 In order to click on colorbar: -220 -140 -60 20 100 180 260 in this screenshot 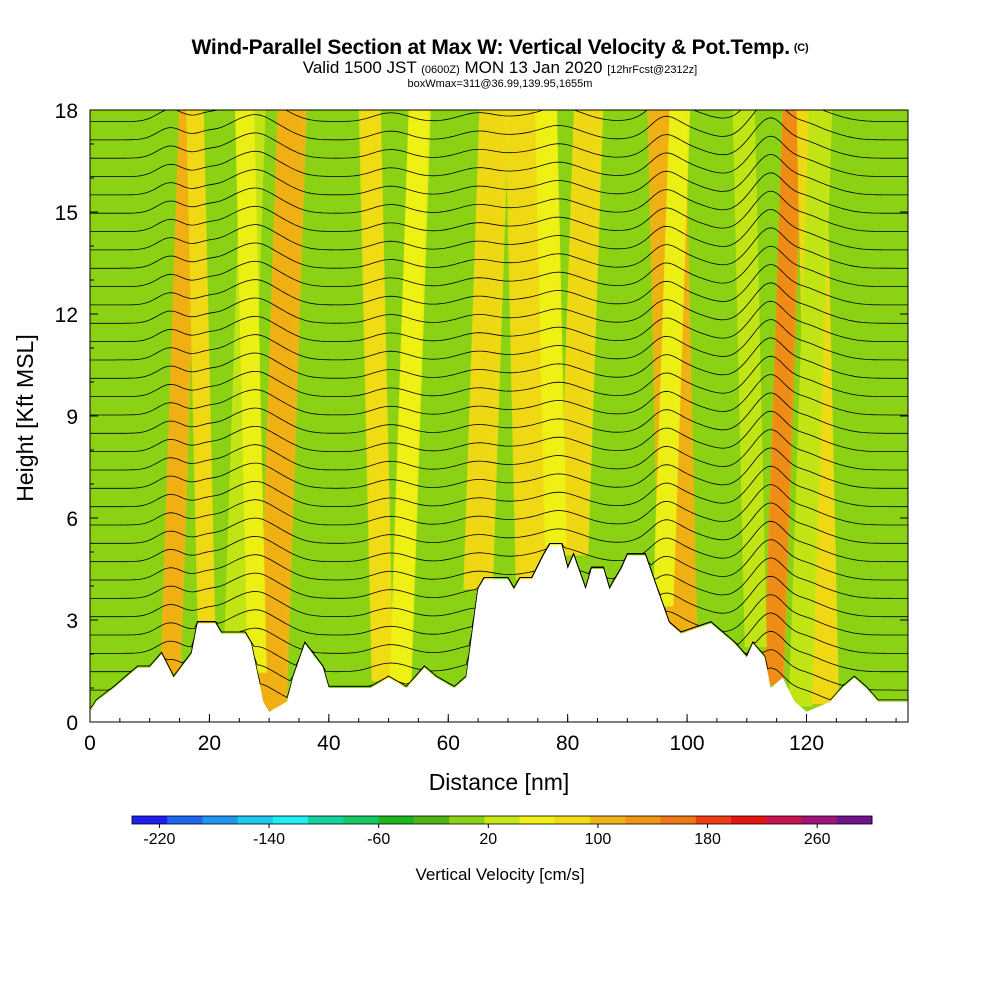, I will do `click(502, 831)`.